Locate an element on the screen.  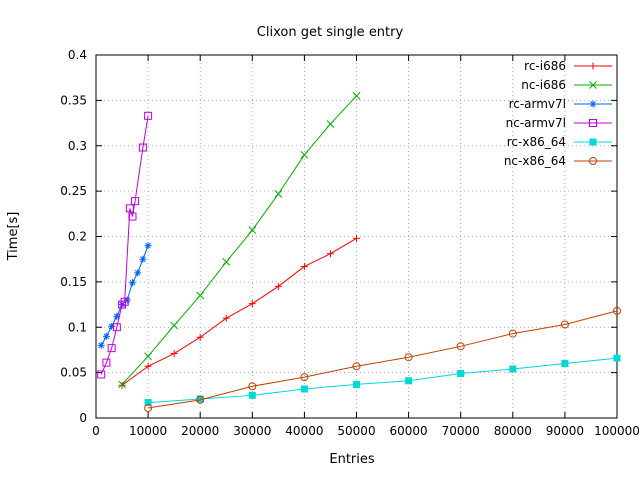
x-tick-label: 70000 is located at coordinates (461, 431).